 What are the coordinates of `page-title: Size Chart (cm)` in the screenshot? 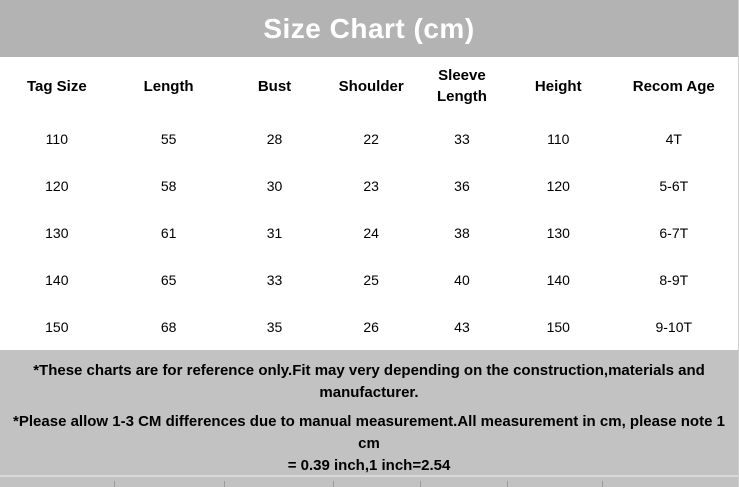 It's located at (369, 28).